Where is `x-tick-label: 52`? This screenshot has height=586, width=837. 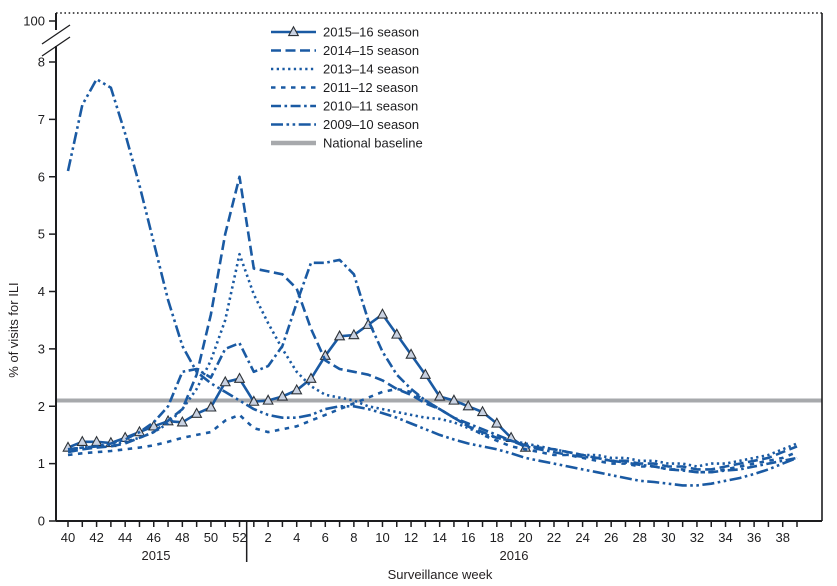 x-tick-label: 52 is located at coordinates (239, 537).